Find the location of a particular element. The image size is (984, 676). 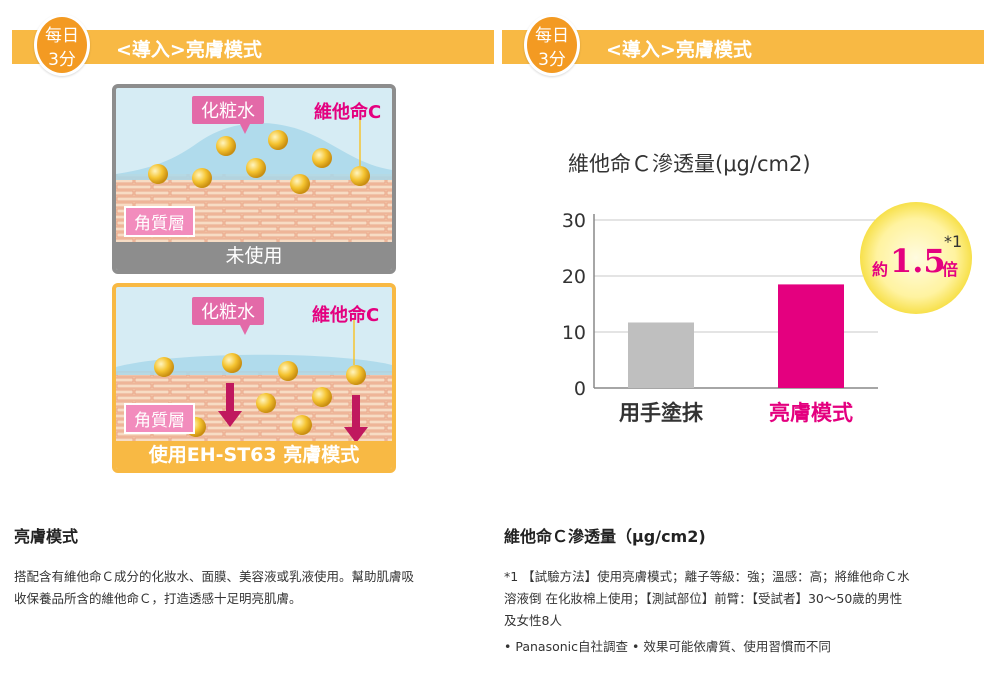

y-tick-label: 10 is located at coordinates (574, 333).